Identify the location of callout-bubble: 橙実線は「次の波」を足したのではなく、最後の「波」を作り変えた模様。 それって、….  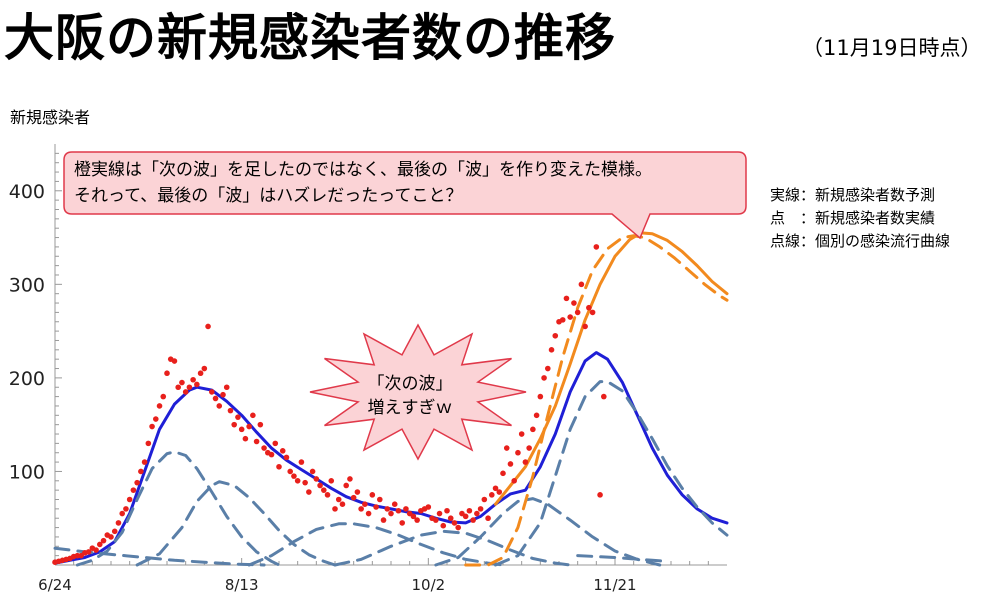
(405, 182).